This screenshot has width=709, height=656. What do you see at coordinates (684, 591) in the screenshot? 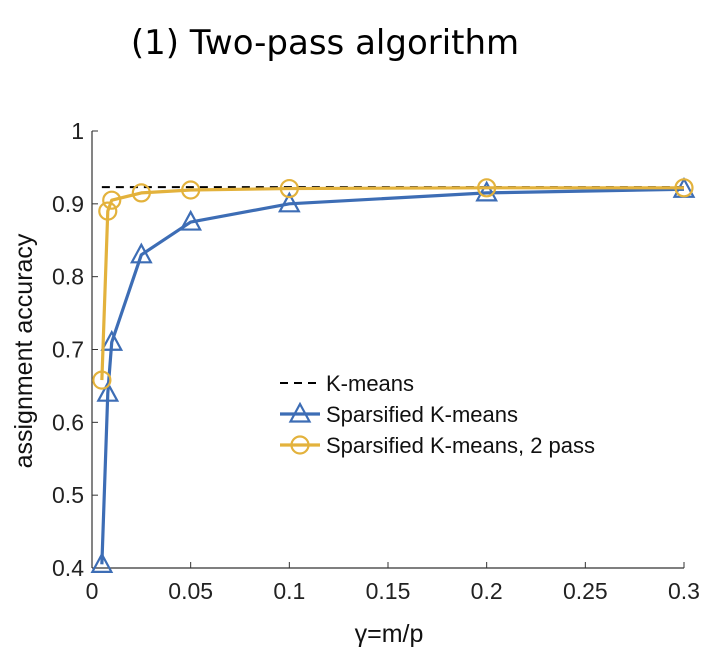
I see `x-tick-label: 0.3` at bounding box center [684, 591].